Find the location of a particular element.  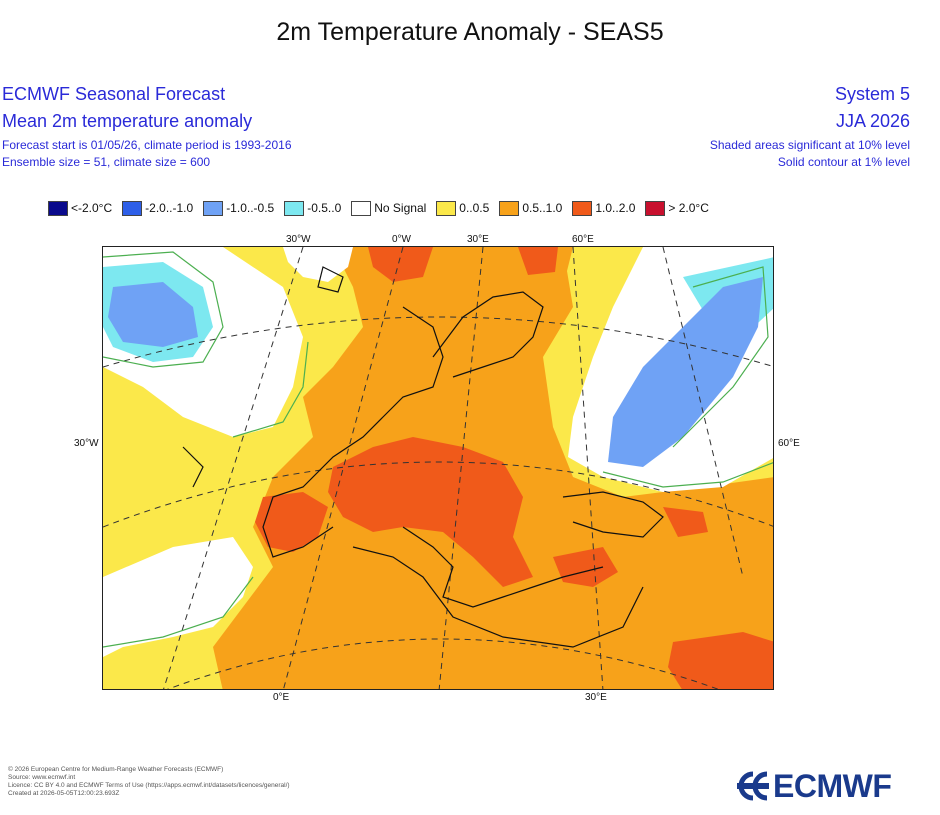

ecmwf-logo: ECMWF is located at coordinates (812, 785).